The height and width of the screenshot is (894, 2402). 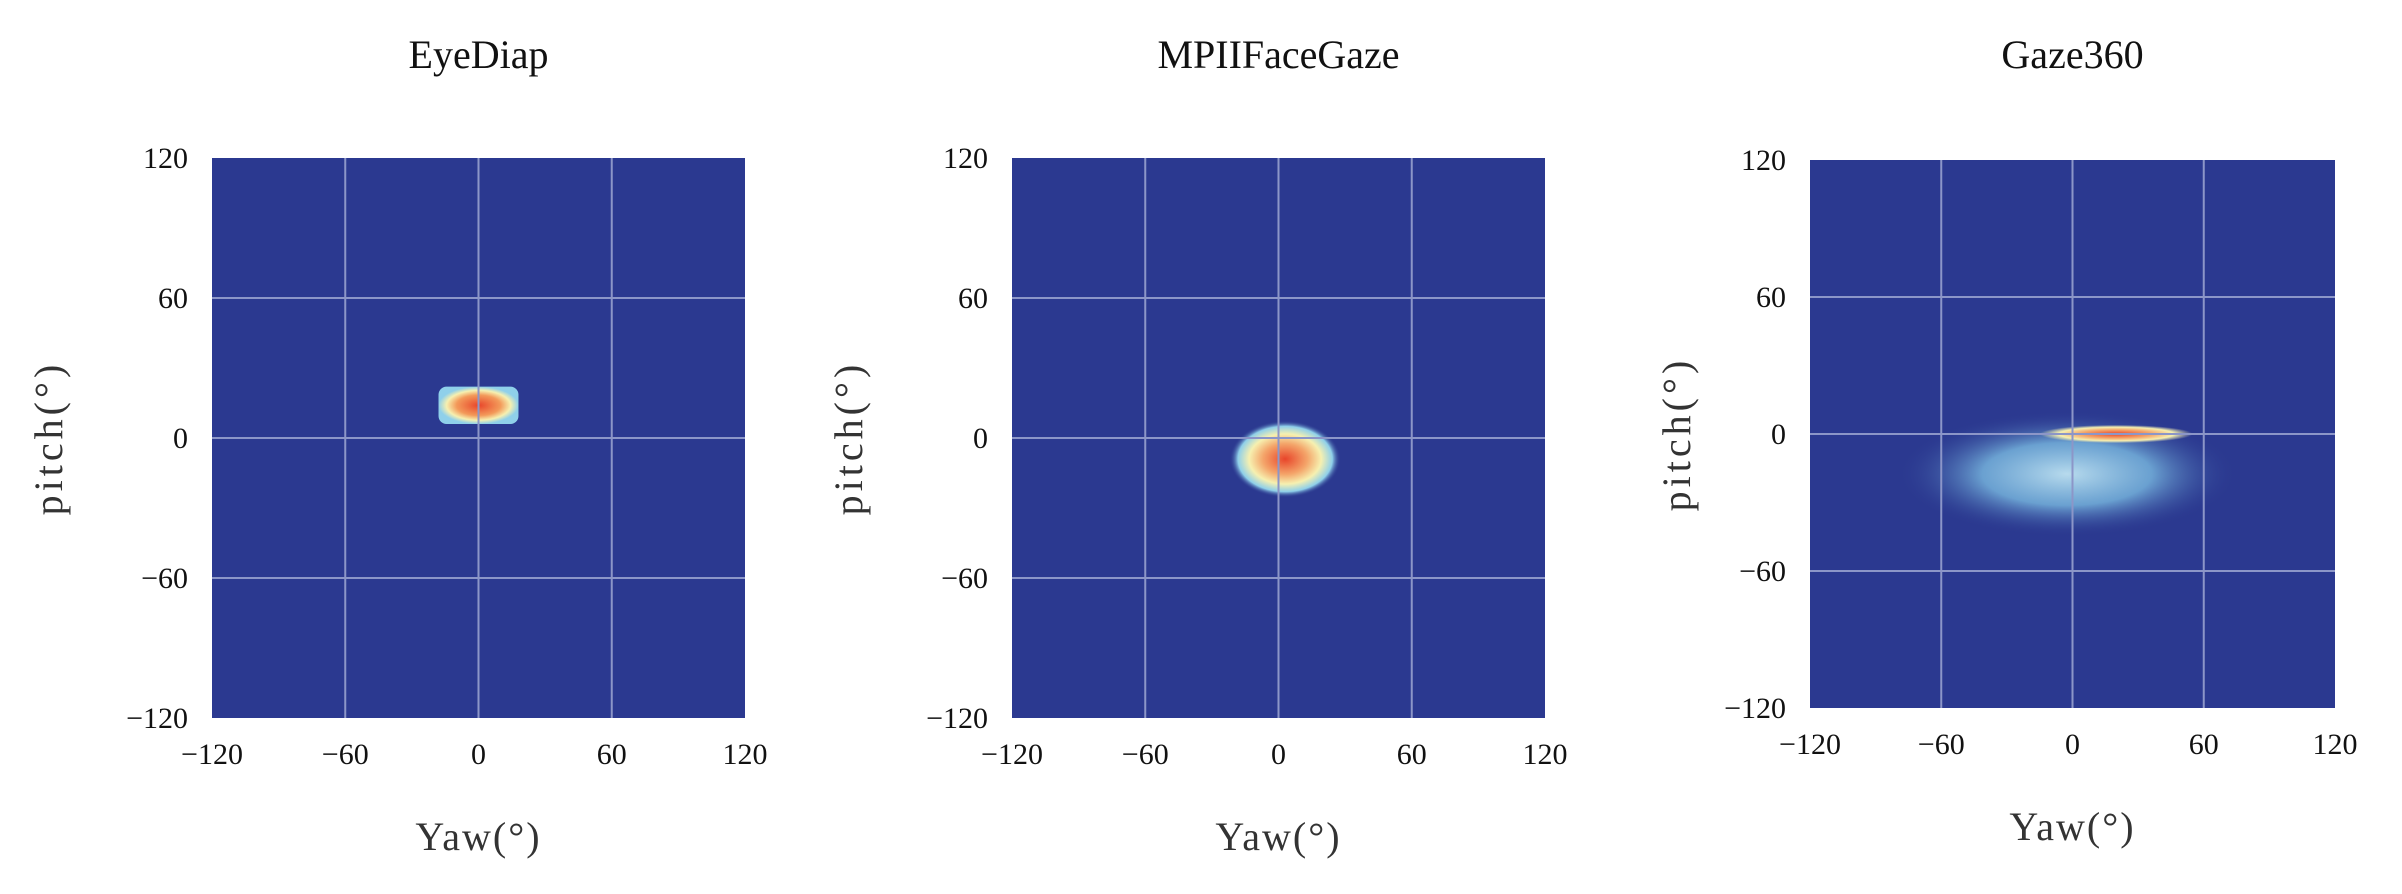 I want to click on chart-title: EyeDiap, so click(x=479, y=54).